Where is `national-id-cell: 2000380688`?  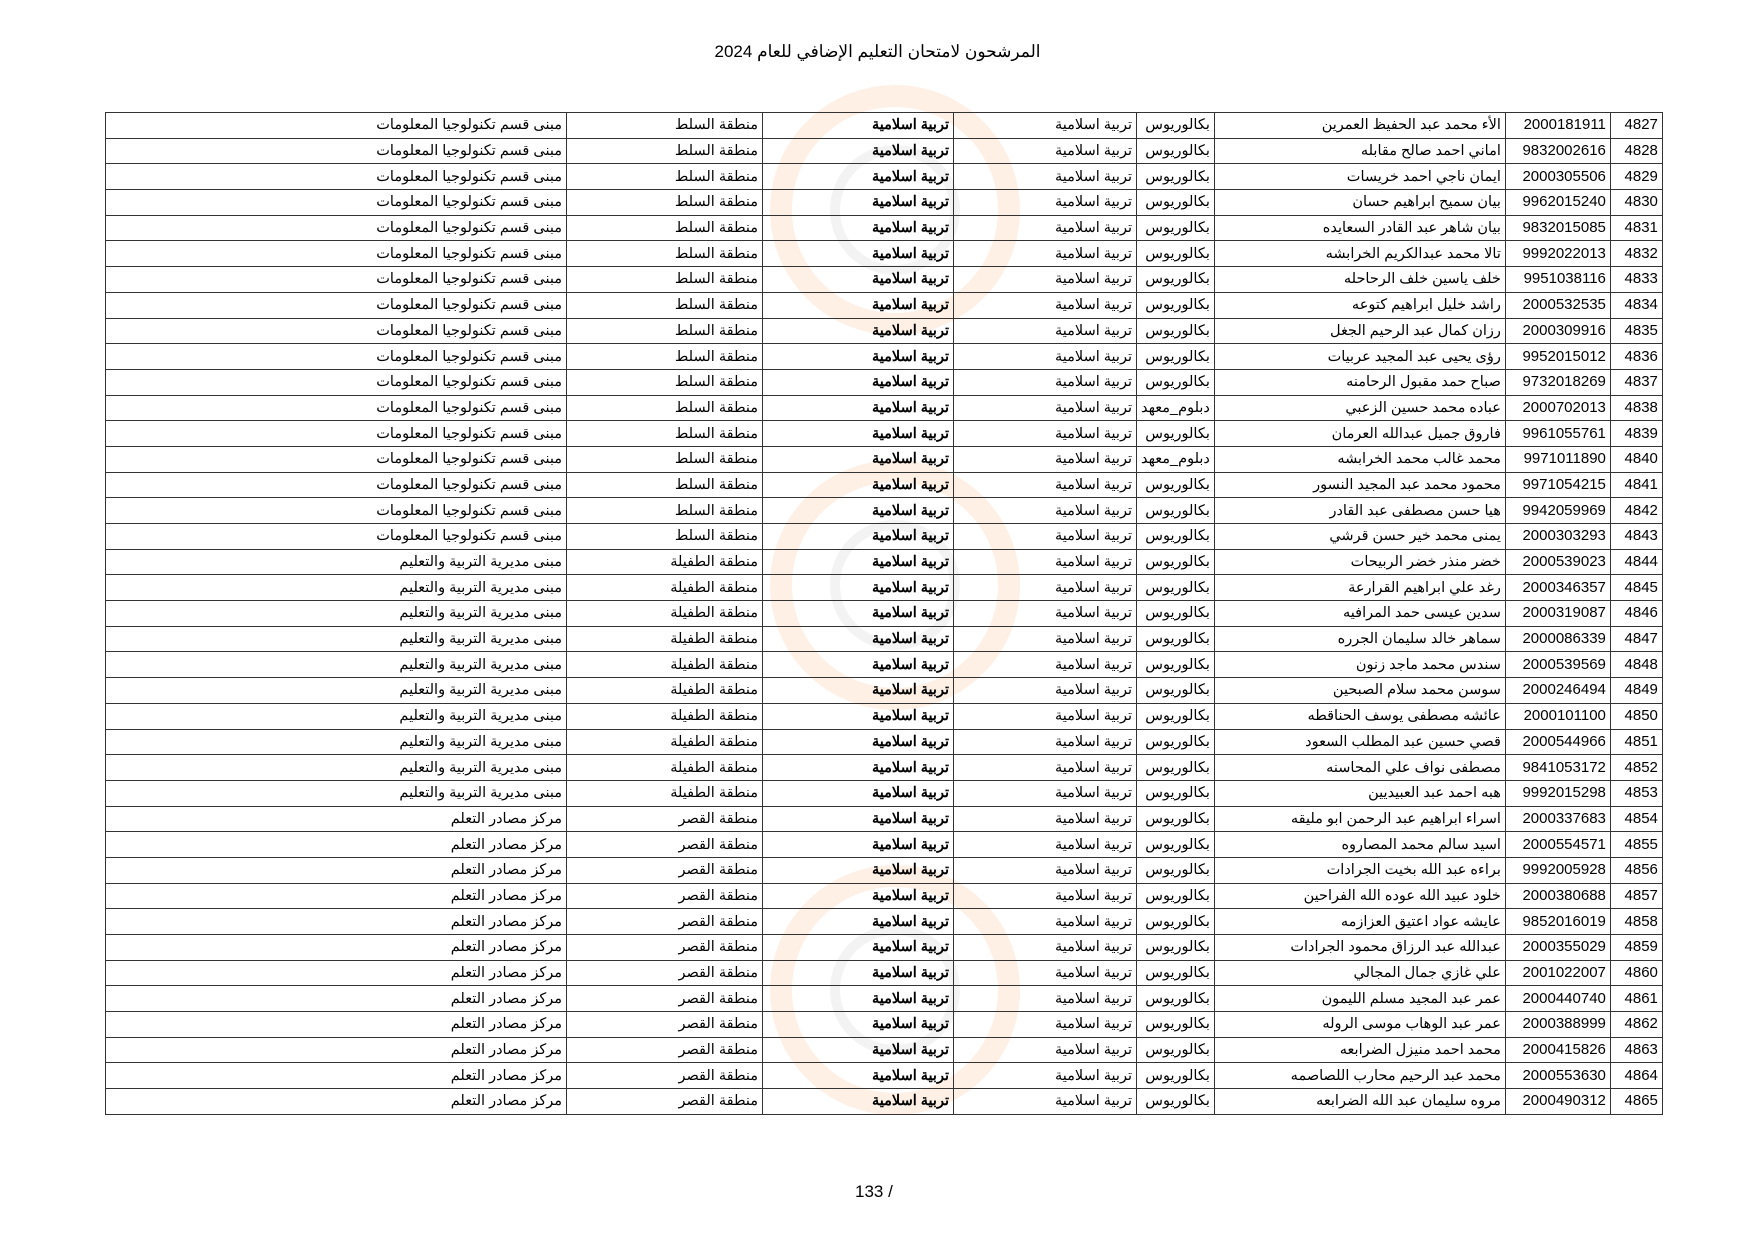 national-id-cell: 2000380688 is located at coordinates (1557, 896).